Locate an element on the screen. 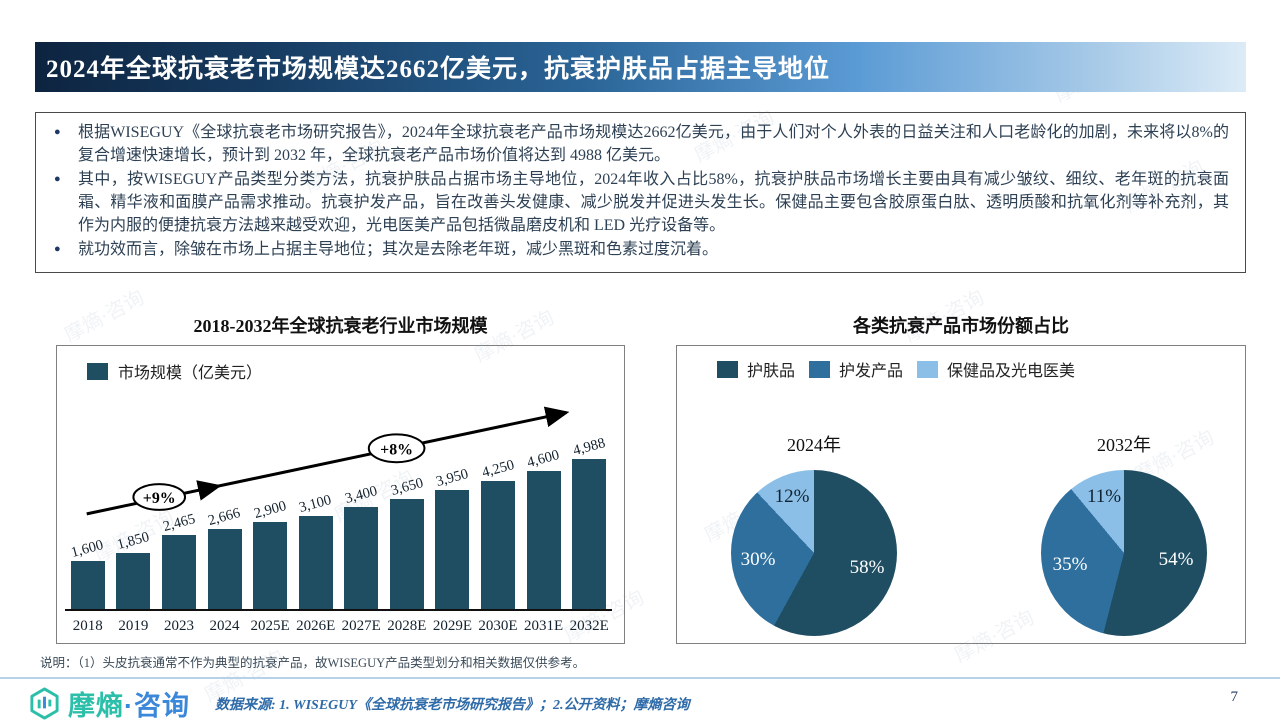 Image resolution: width=1280 pixels, height=720 pixels. bar-group-2030E: 4,250 is located at coordinates (498, 533).